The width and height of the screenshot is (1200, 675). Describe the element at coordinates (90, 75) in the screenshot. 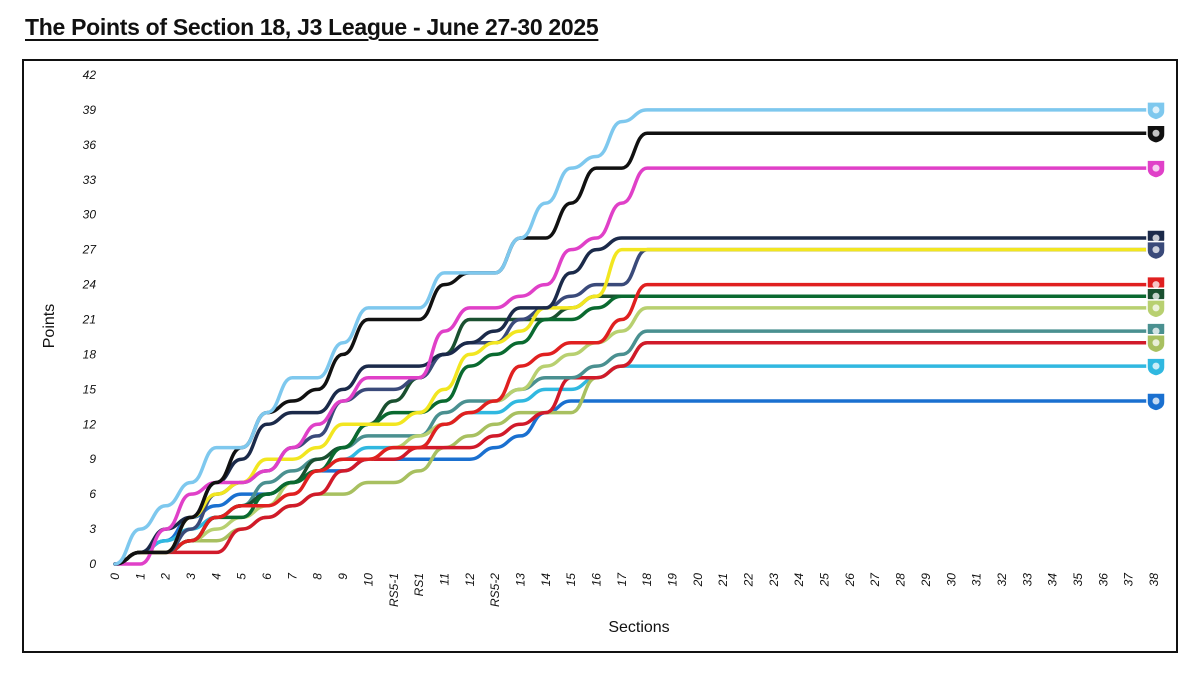

I see `y-tick-label: 42` at that location.